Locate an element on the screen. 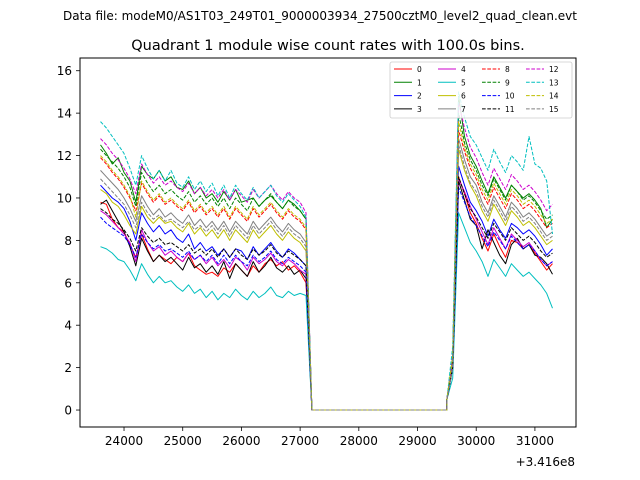 This screenshot has width=640, height=480. y-tick-label: 0 is located at coordinates (68, 411).